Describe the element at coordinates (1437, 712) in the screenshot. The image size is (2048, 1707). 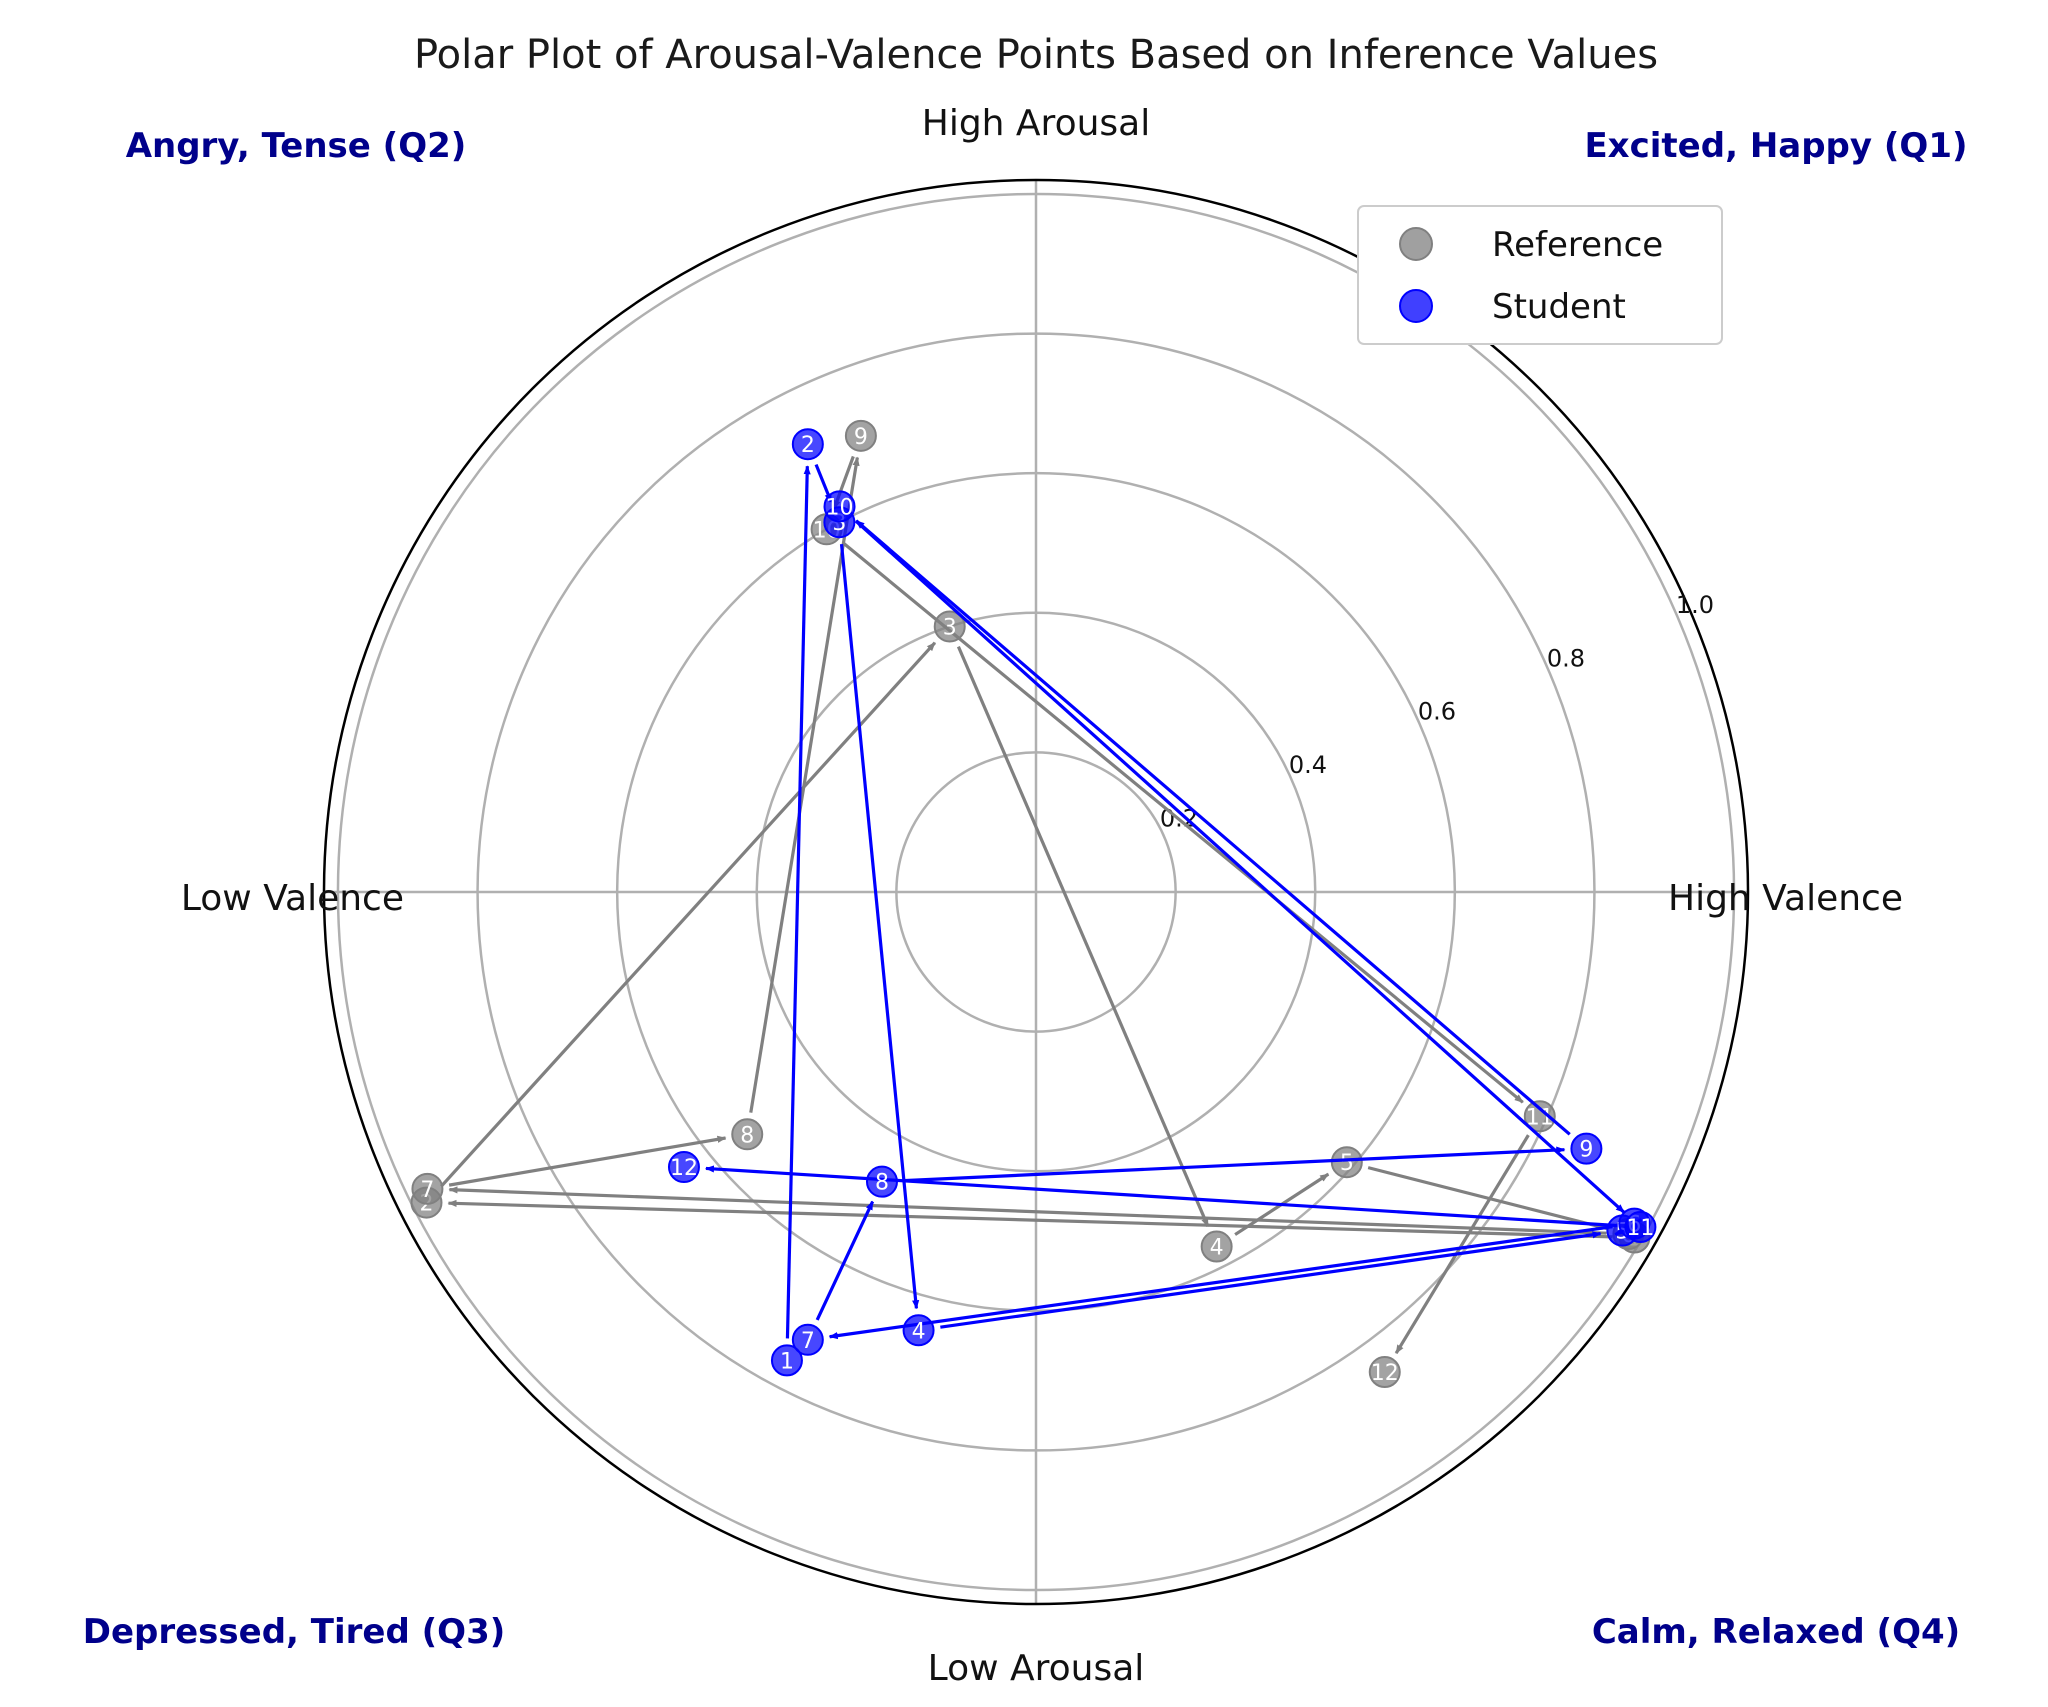
I see `radial-tick-label: 0.6` at that location.